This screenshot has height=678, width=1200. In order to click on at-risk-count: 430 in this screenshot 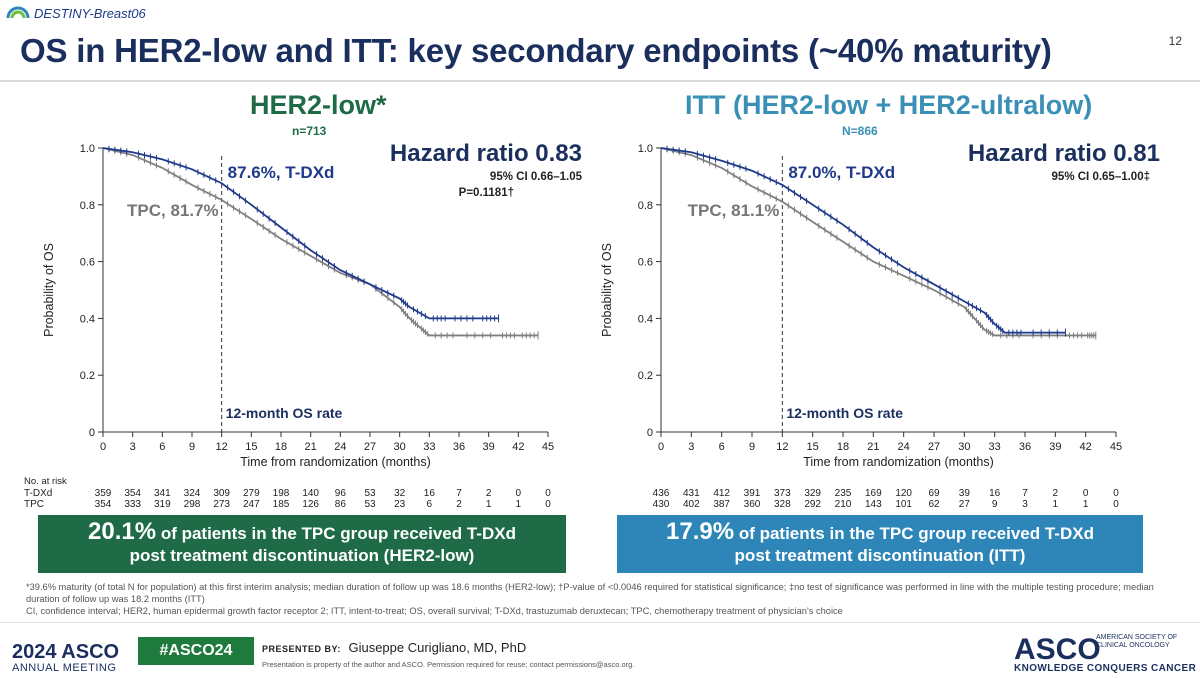, I will do `click(661, 504)`.